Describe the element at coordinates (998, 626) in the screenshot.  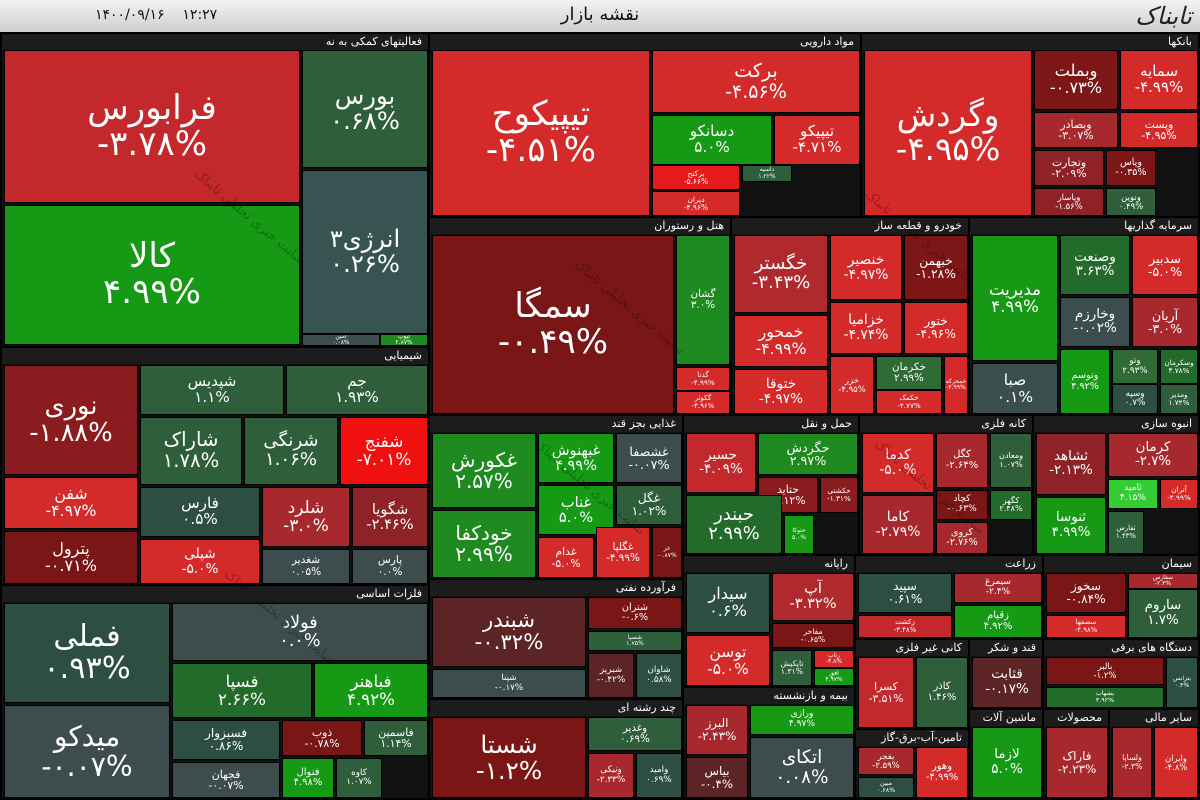
I see `stock-change: ۴.۹۲%` at that location.